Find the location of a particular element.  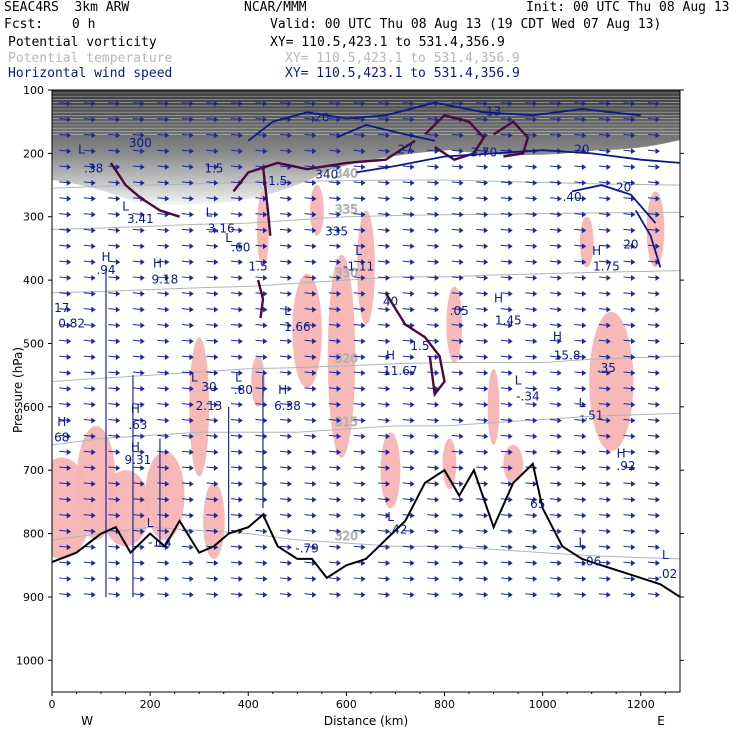

pv-extremum-label: 9.18 is located at coordinates (164, 279).